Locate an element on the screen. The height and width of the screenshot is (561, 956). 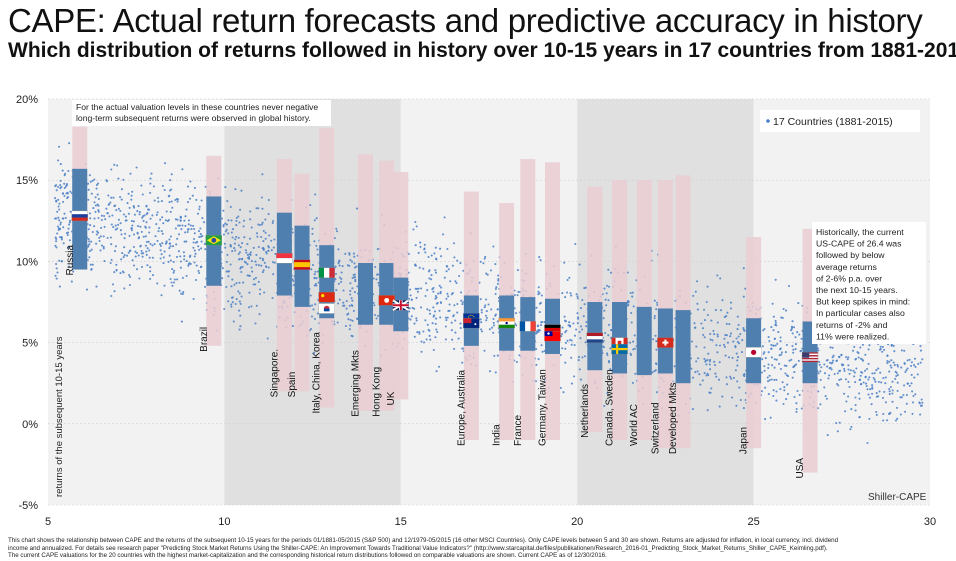
country-label: Hong Kong is located at coordinates (377, 392).